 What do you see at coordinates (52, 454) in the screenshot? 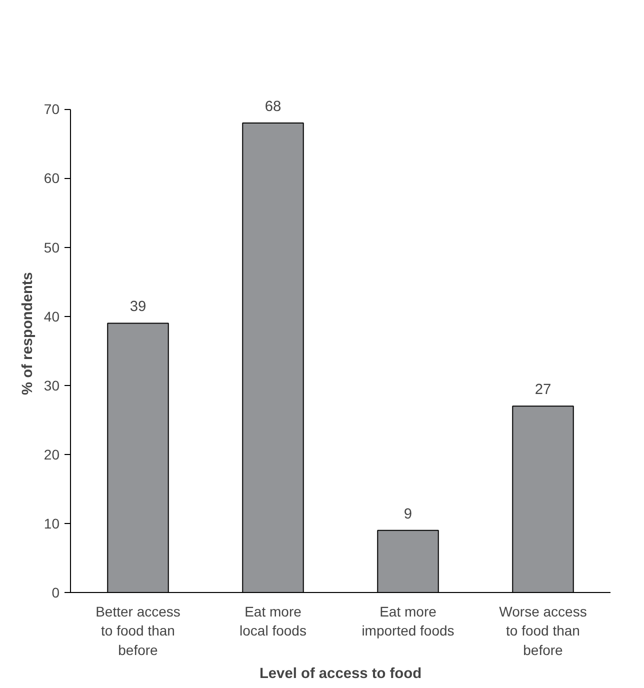
I see `y-tick-label: 20` at bounding box center [52, 454].